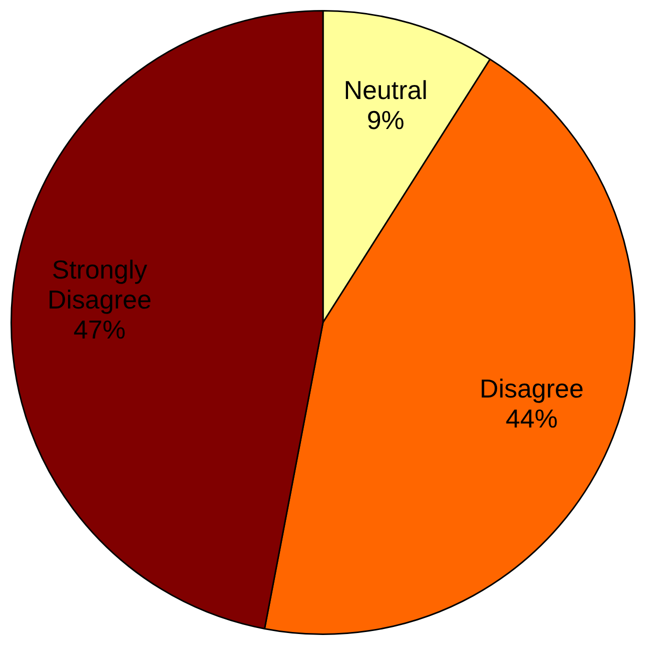 This screenshot has height=645, width=646. Describe the element at coordinates (100, 329) in the screenshot. I see `data-label: 47%` at that location.